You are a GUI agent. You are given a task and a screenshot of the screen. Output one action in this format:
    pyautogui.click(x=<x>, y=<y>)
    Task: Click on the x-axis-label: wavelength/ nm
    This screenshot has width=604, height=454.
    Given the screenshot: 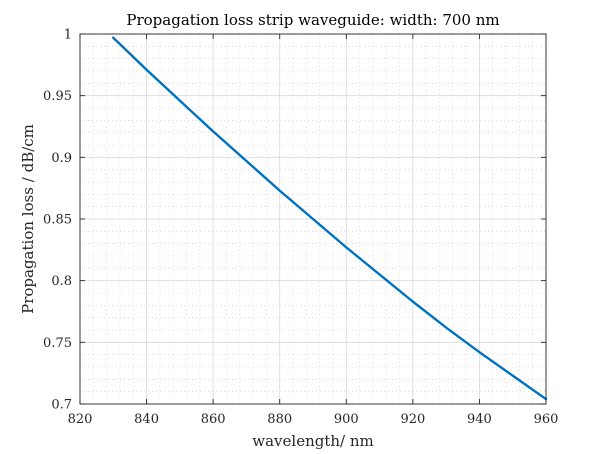 What is the action you would take?
    pyautogui.click(x=312, y=441)
    